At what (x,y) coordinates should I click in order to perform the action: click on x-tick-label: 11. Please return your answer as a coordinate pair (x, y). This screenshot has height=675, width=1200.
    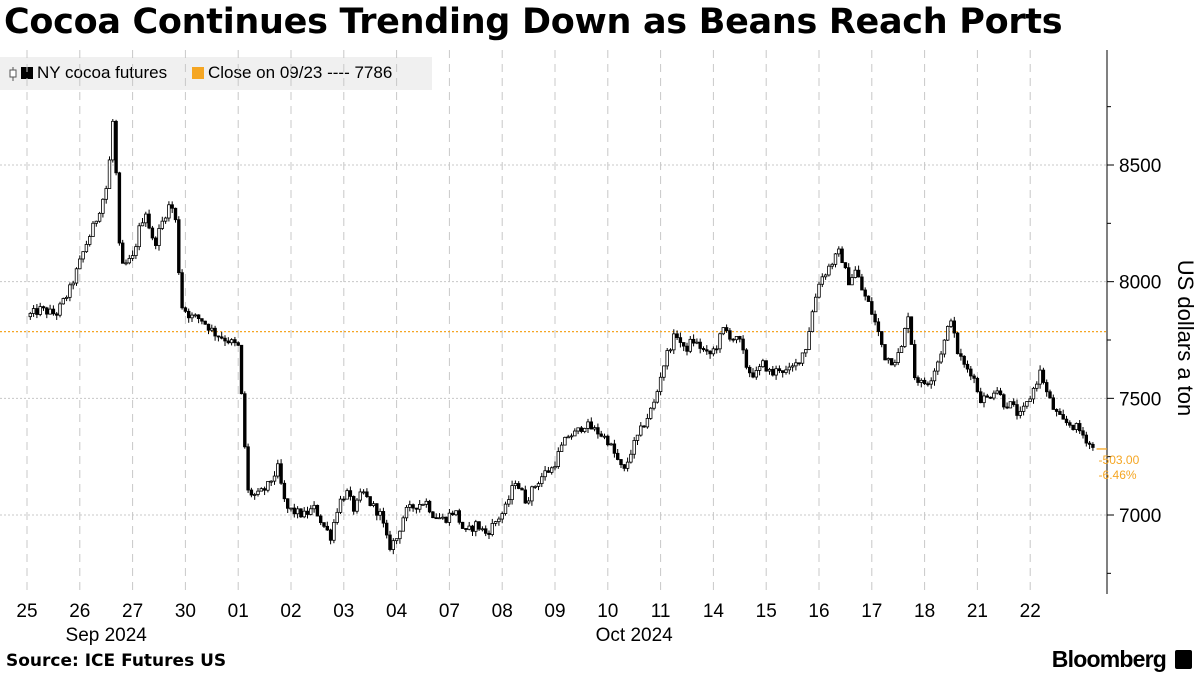
    Looking at the image, I should click on (661, 611).